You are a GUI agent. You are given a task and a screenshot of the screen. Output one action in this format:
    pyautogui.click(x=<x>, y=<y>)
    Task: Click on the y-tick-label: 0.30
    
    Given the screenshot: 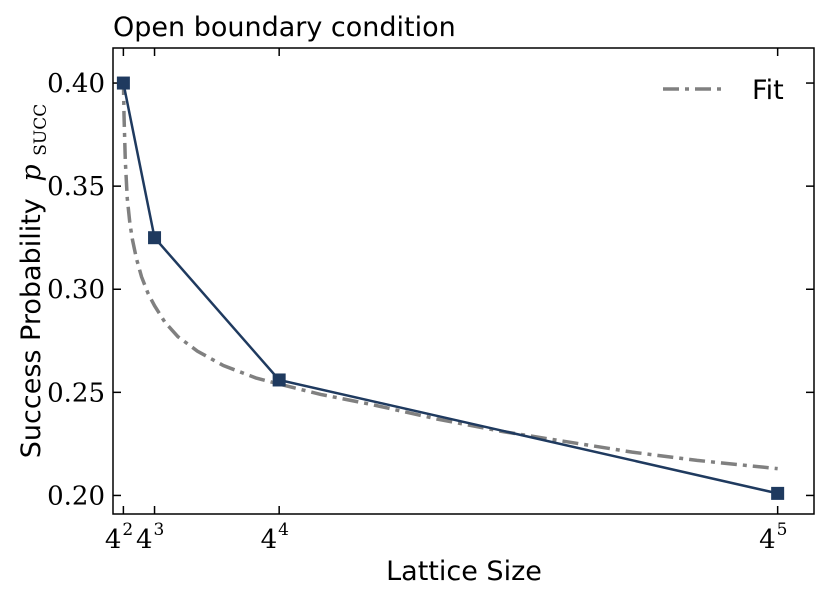 What is the action you would take?
    pyautogui.click(x=76, y=290)
    